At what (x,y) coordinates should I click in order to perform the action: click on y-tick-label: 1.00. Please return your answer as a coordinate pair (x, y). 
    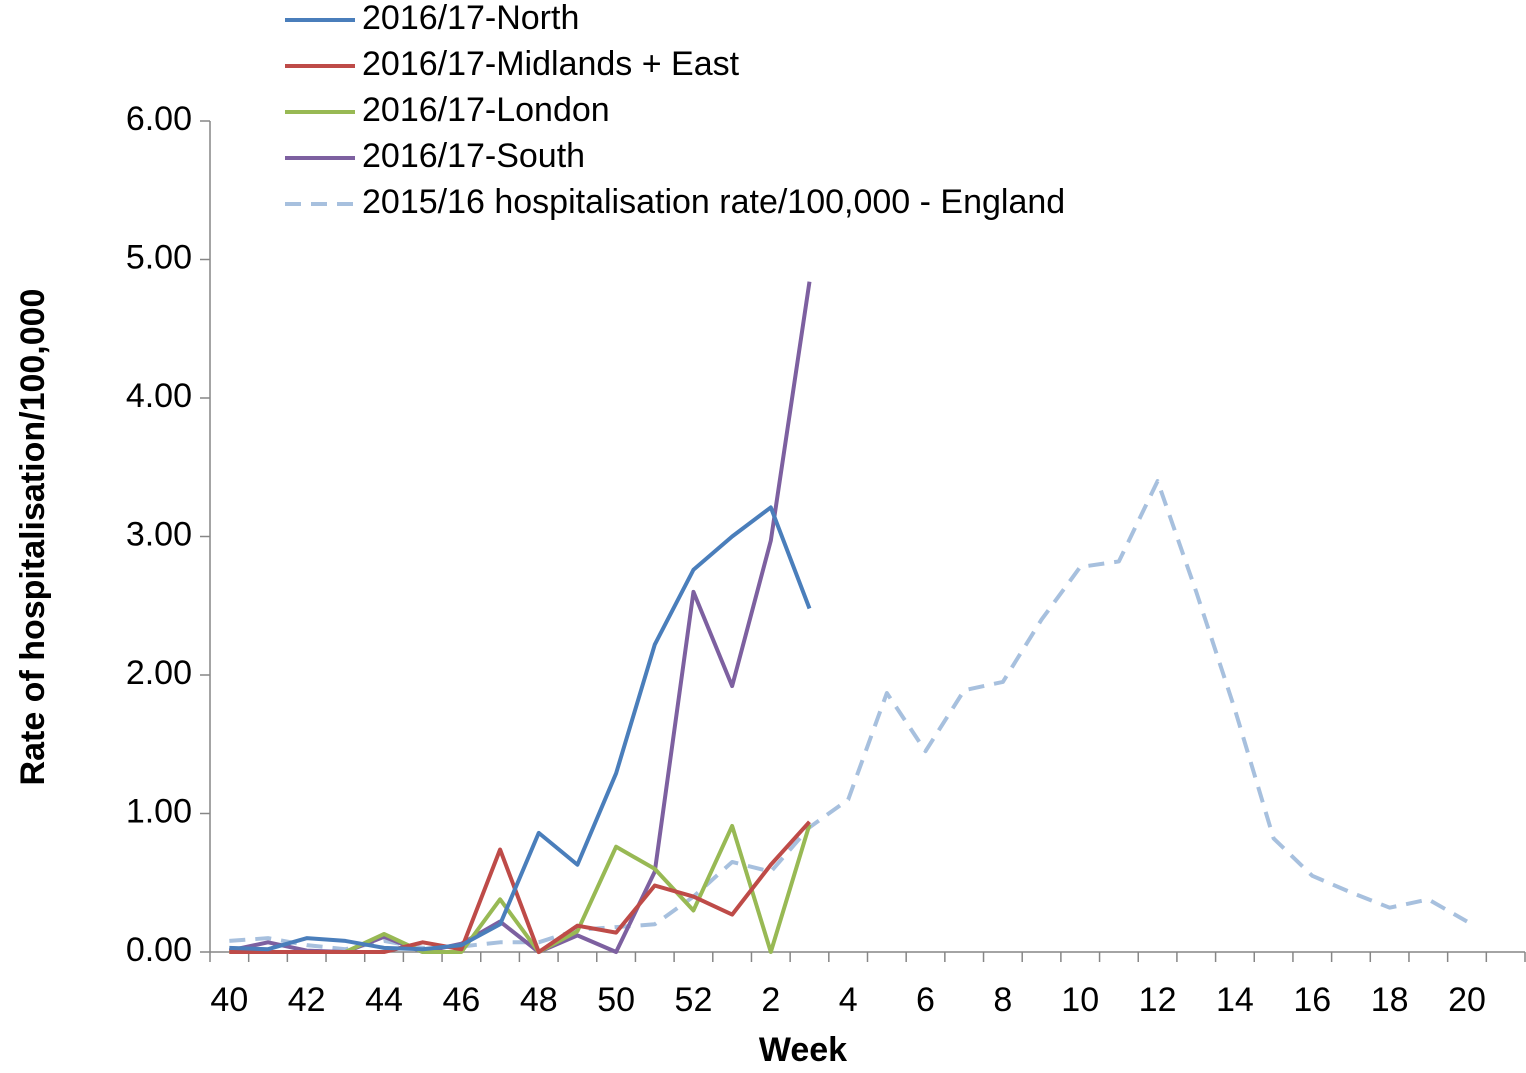
    Looking at the image, I should click on (159, 811).